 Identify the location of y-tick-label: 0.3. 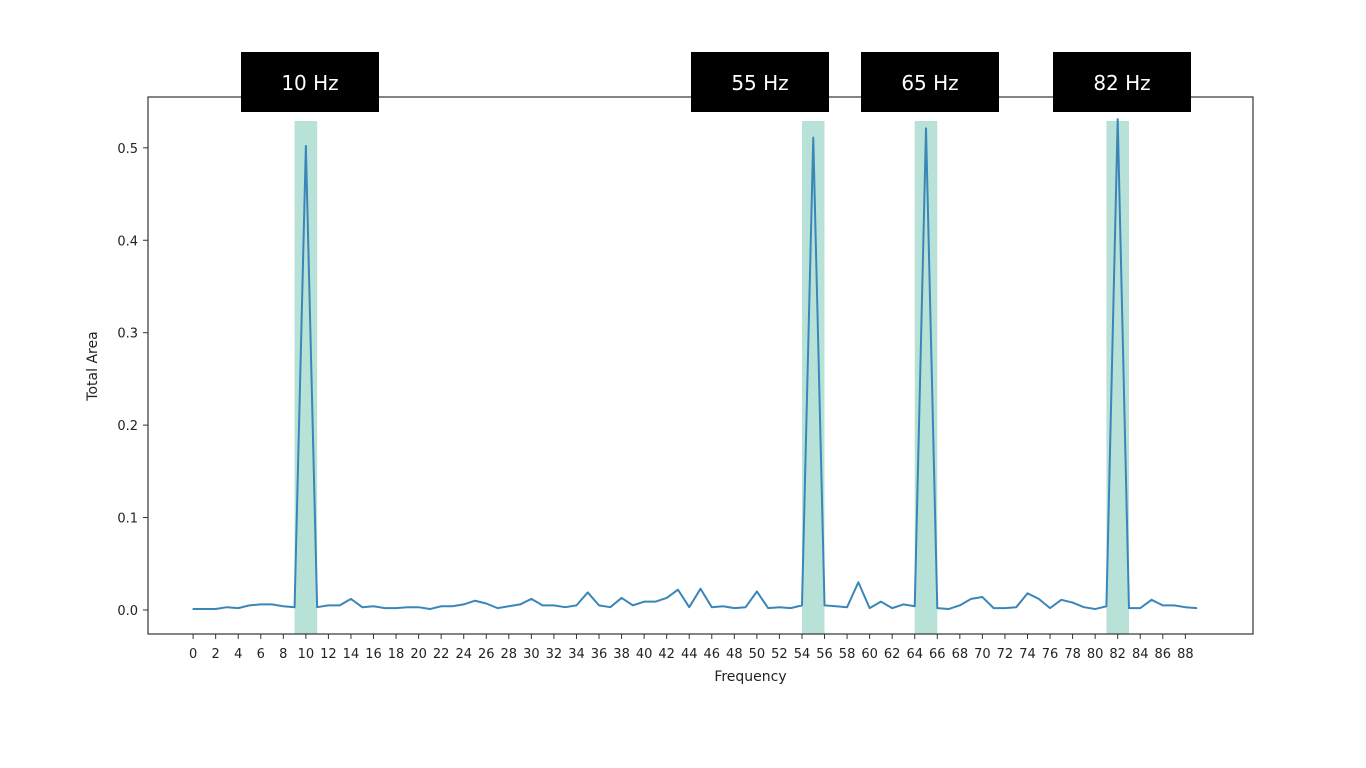
(127, 334).